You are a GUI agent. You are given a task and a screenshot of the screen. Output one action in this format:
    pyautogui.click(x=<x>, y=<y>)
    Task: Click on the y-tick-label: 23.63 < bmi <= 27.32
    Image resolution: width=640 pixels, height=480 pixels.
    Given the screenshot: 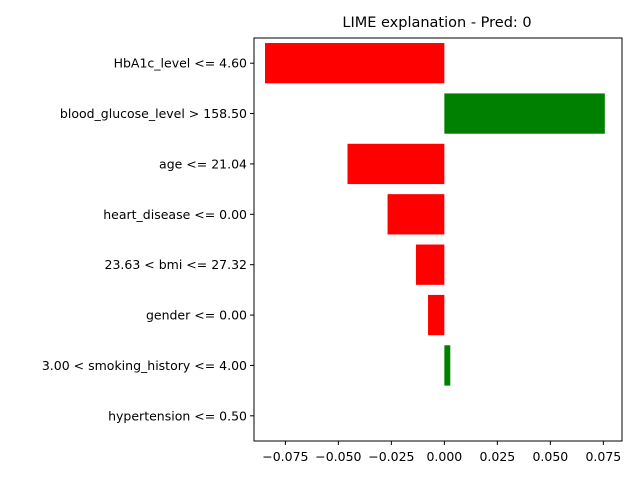 What is the action you would take?
    pyautogui.click(x=176, y=264)
    